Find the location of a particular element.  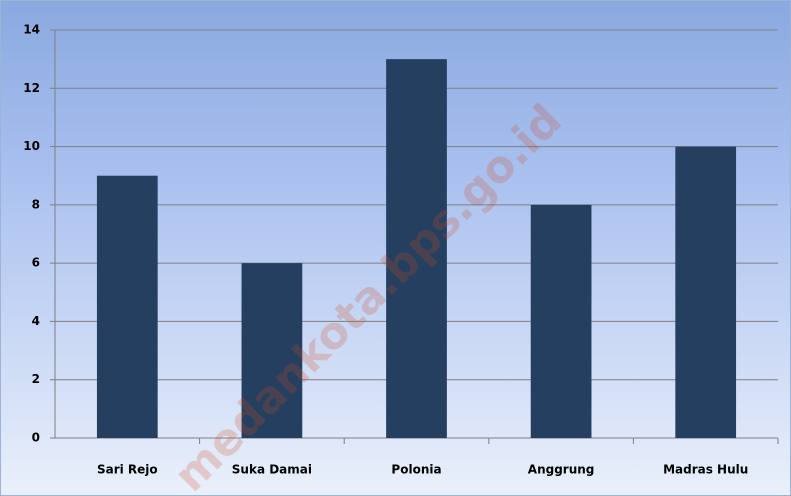

y-tick-label: 10 is located at coordinates (31, 146).